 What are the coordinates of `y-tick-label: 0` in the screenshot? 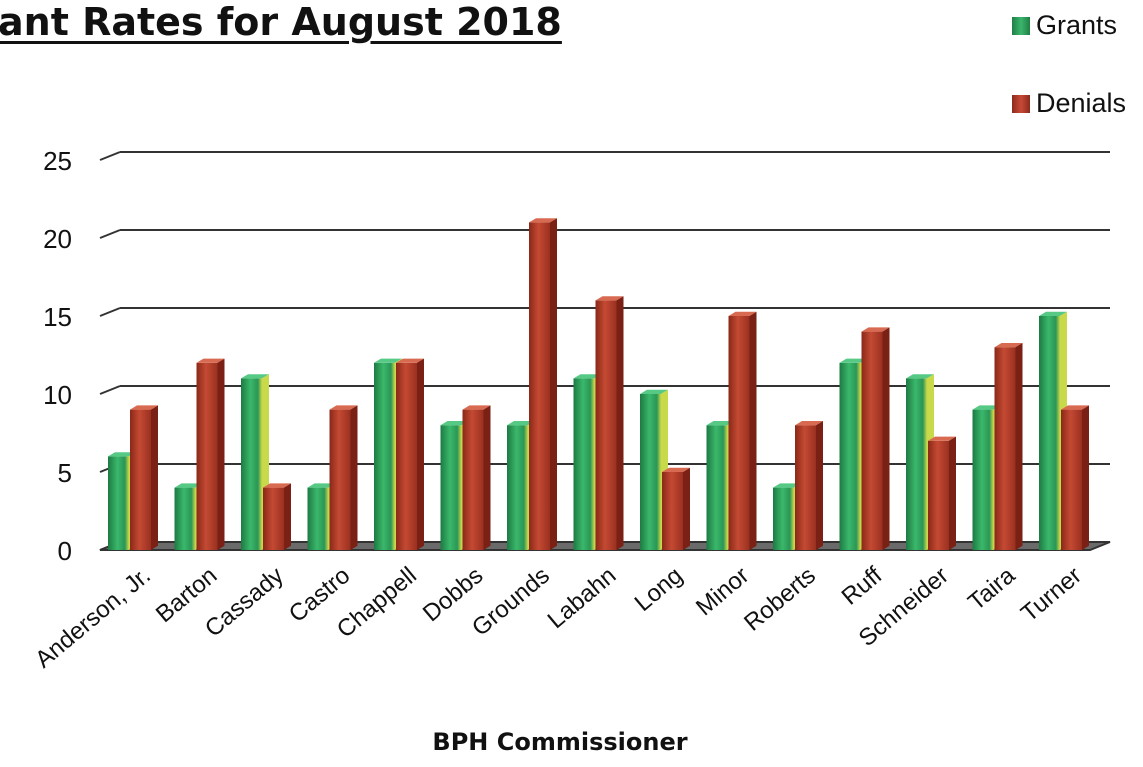 It's located at (65, 551).